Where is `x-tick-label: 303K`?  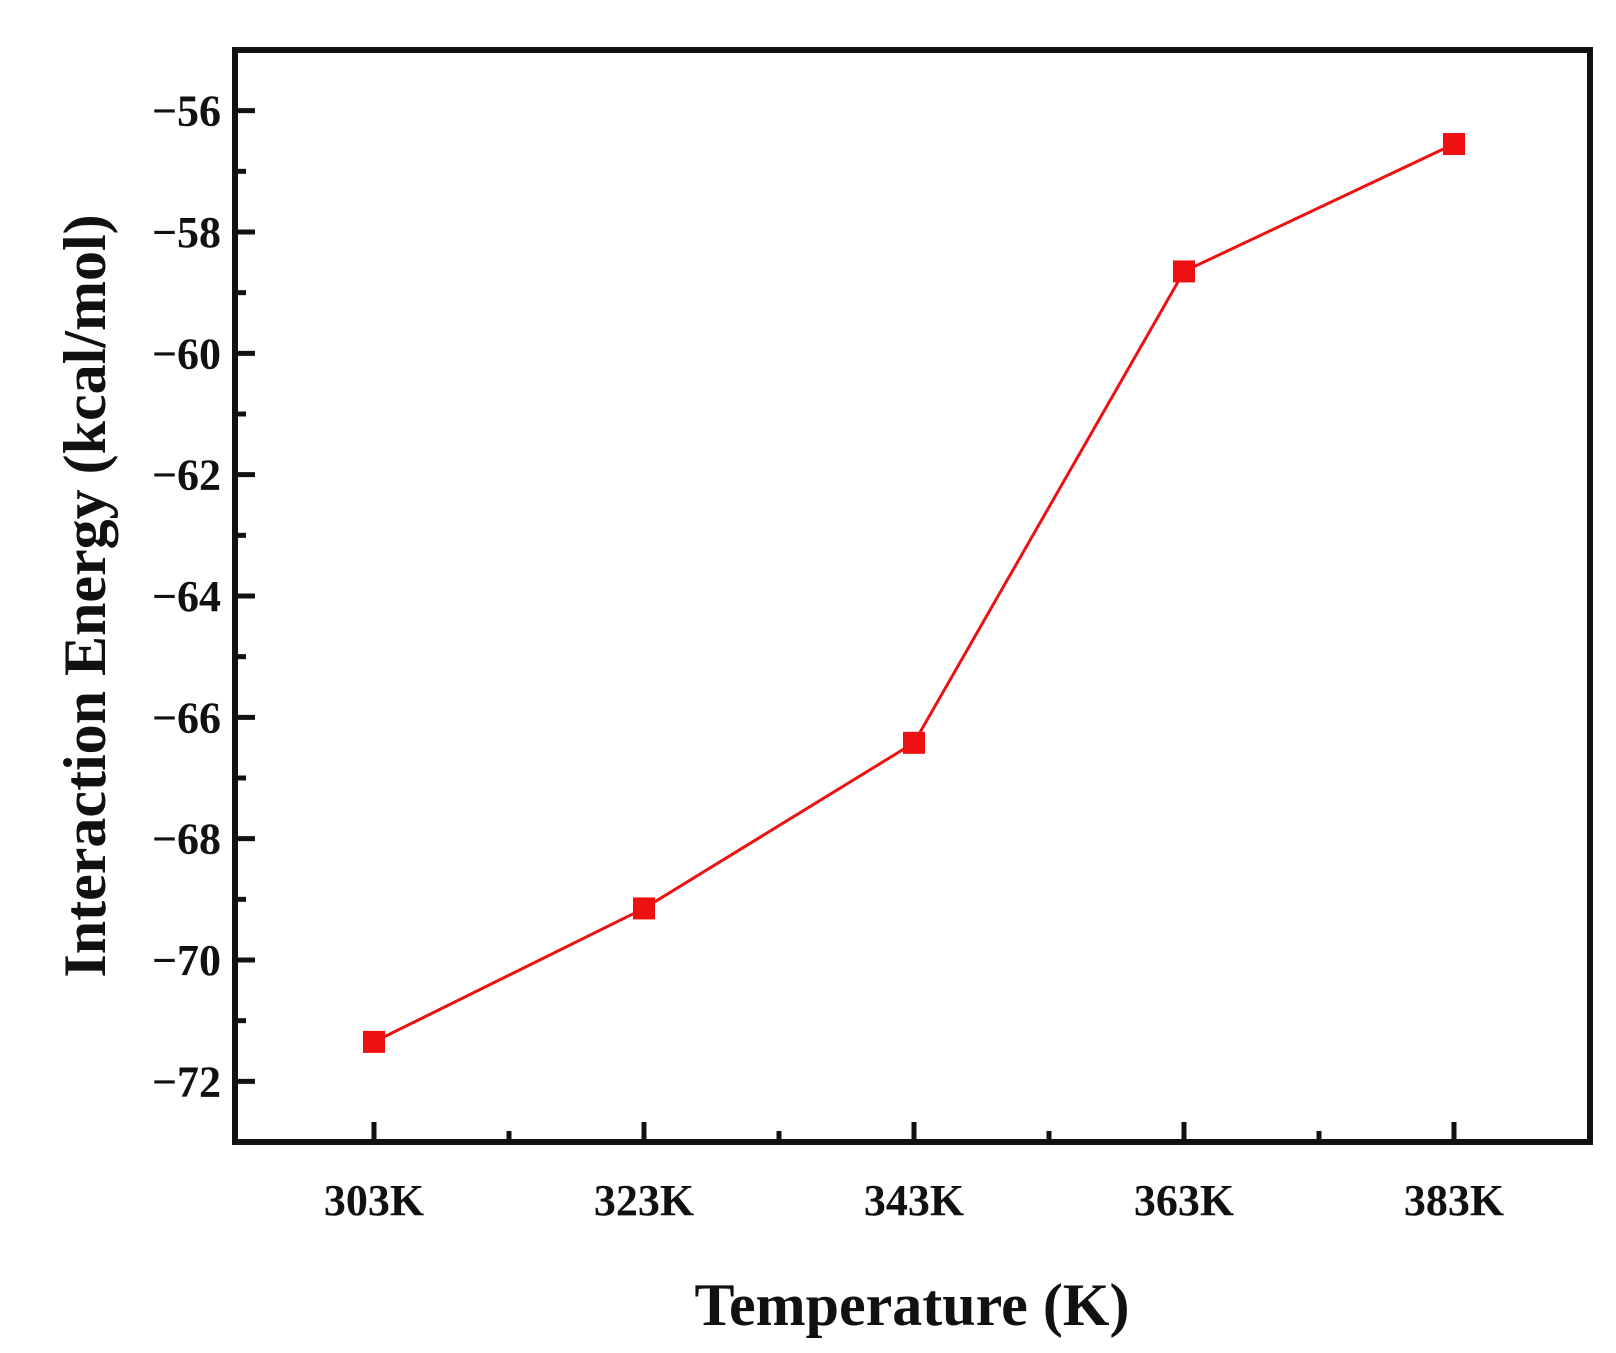 x-tick-label: 303K is located at coordinates (374, 1200).